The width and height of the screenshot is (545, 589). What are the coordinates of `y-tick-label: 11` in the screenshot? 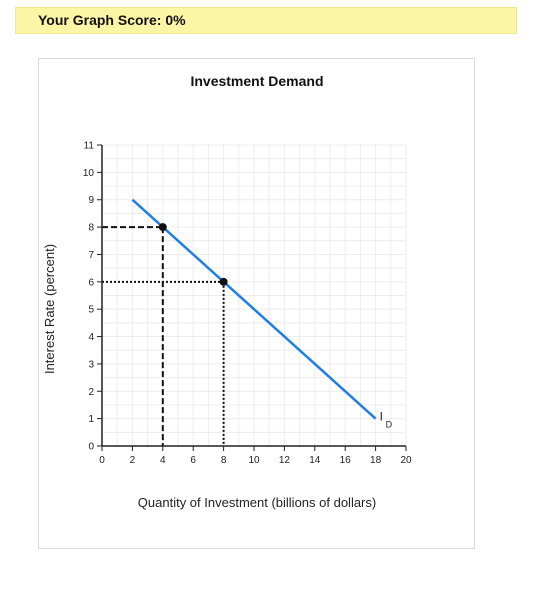 It's located at (89, 146).